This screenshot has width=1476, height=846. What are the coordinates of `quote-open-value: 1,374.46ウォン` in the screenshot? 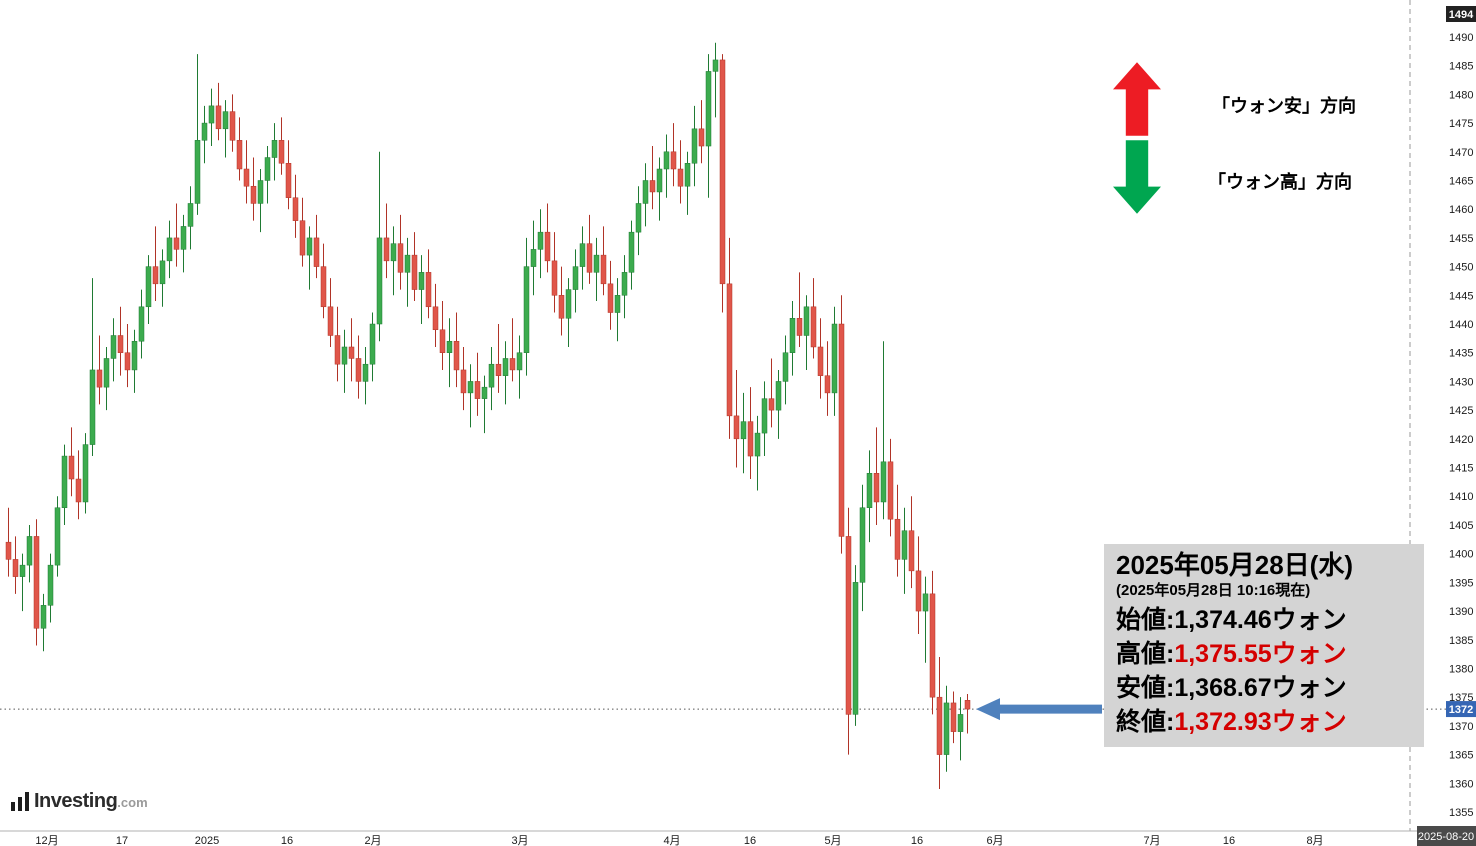 It's located at (1260, 620).